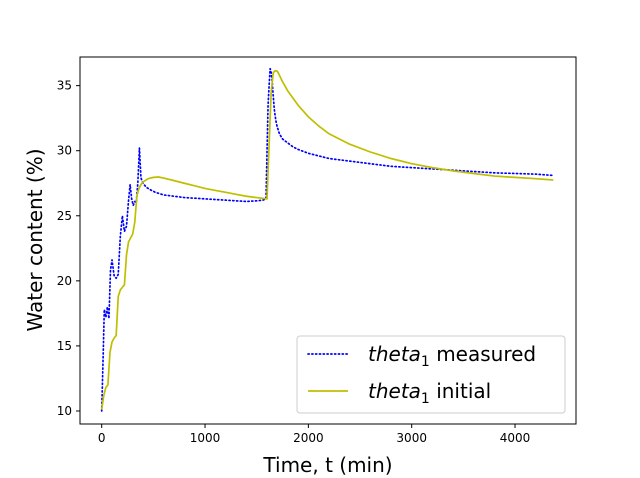 The image size is (640, 478). I want to click on legend-label-1: theta1 measured, so click(452, 356).